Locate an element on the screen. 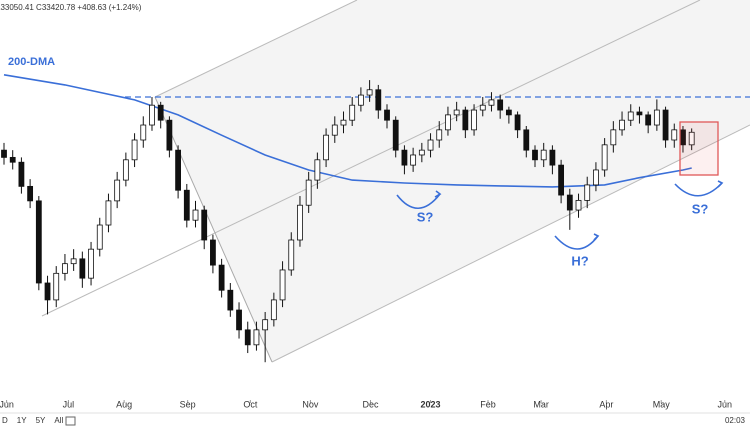 This screenshot has width=750, height=435. x-tick-label: Apr is located at coordinates (606, 404).